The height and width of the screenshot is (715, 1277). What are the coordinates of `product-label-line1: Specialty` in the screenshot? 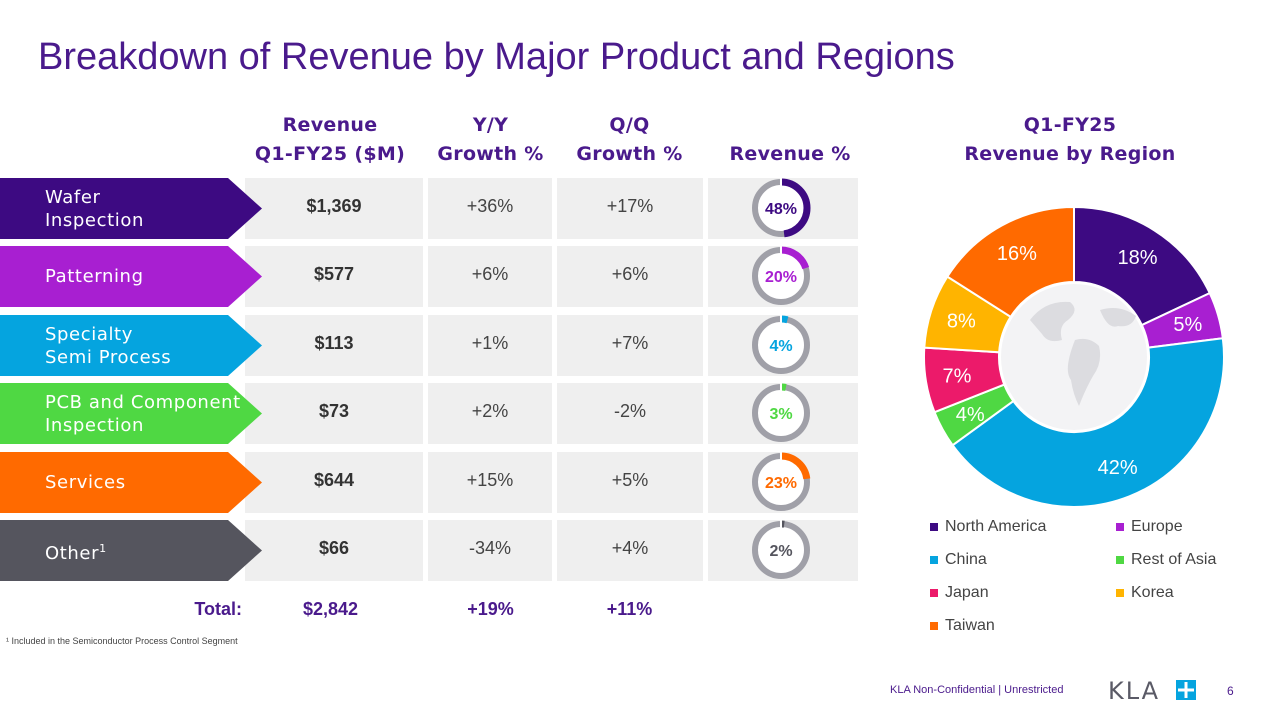 It's located at (108, 334).